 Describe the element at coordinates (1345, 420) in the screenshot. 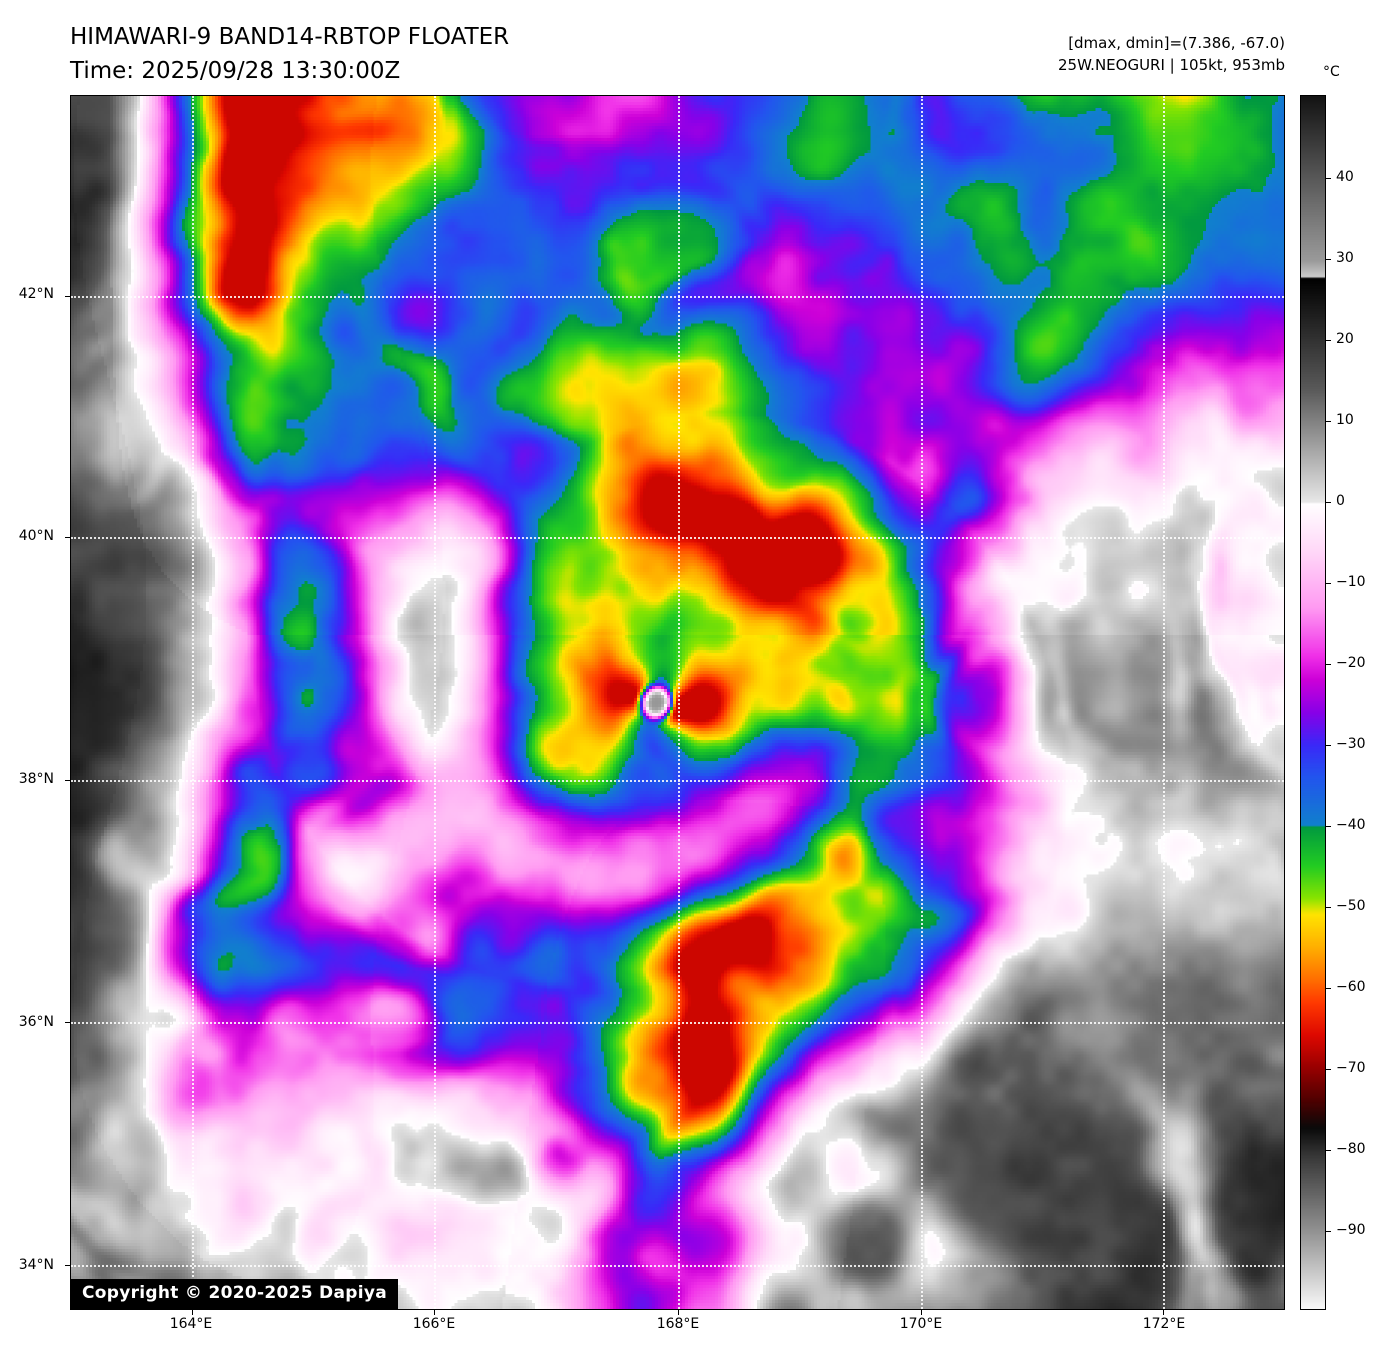

I see `colorbar-tick-label: 10` at that location.